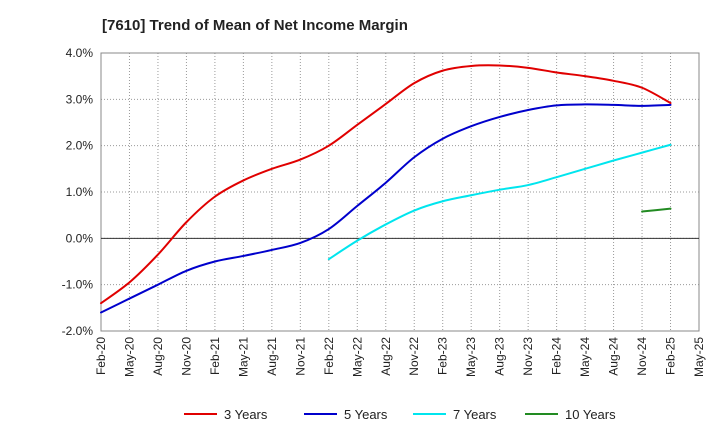 The image size is (720, 440). I want to click on x-tick-label: Nov-23, so click(528, 356).